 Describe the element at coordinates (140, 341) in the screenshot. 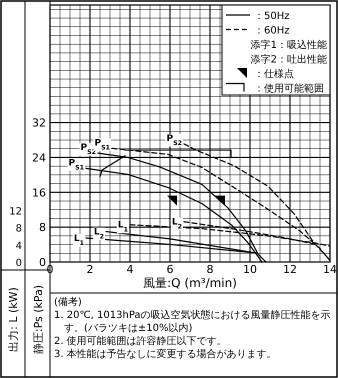

I see `text: 2. 使用可能範囲は許容静圧以下です。` at that location.